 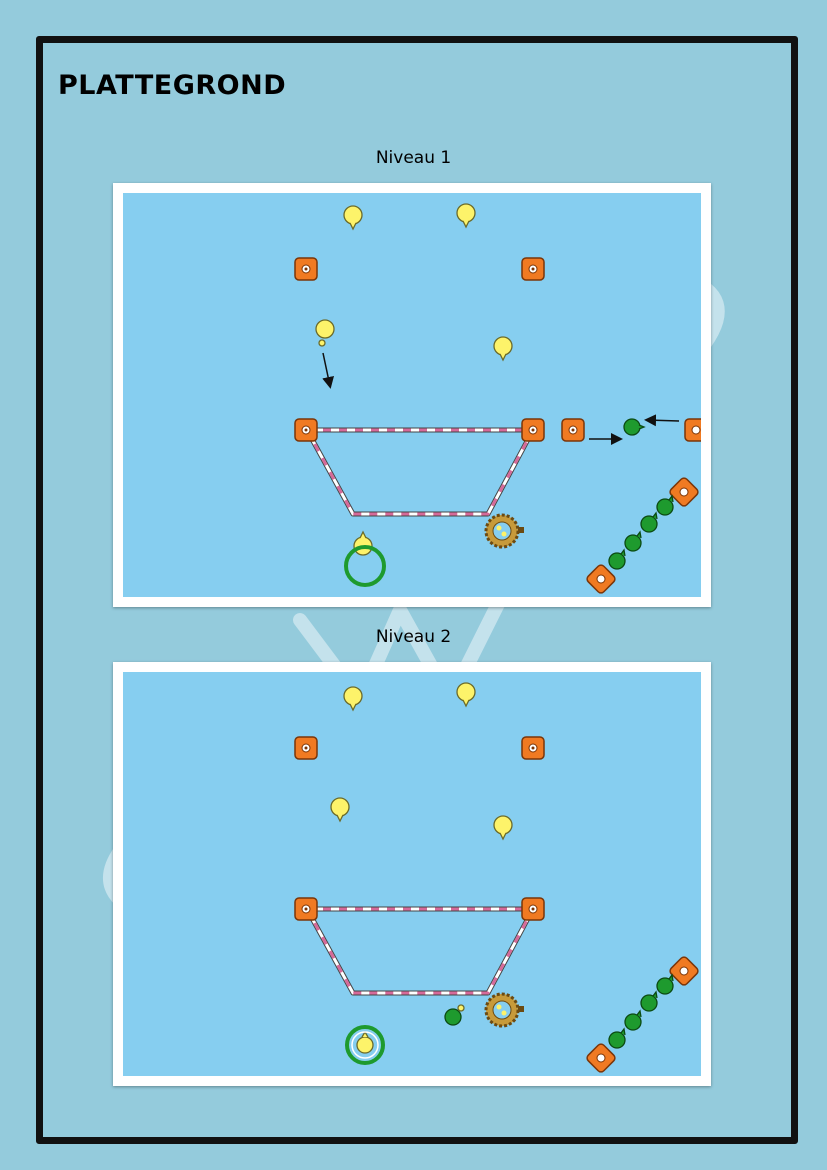 What do you see at coordinates (172, 85) in the screenshot?
I see `page-title: PLATTEGROND` at bounding box center [172, 85].